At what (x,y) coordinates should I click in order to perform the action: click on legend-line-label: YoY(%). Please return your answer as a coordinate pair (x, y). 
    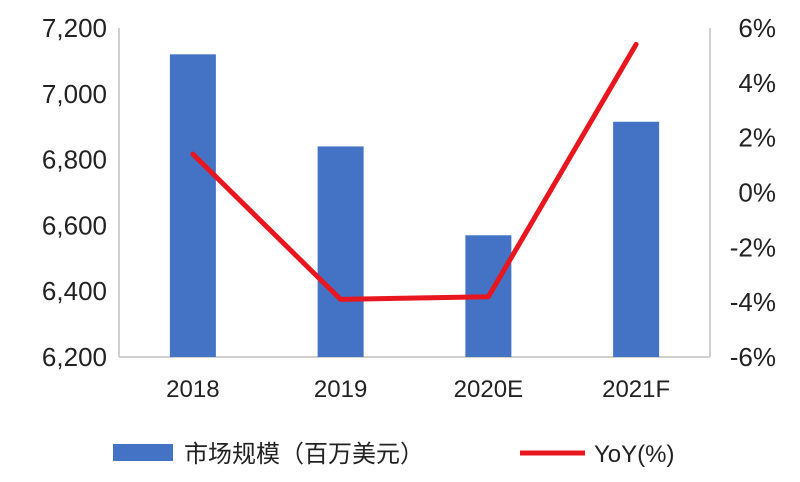
    Looking at the image, I should click on (634, 454).